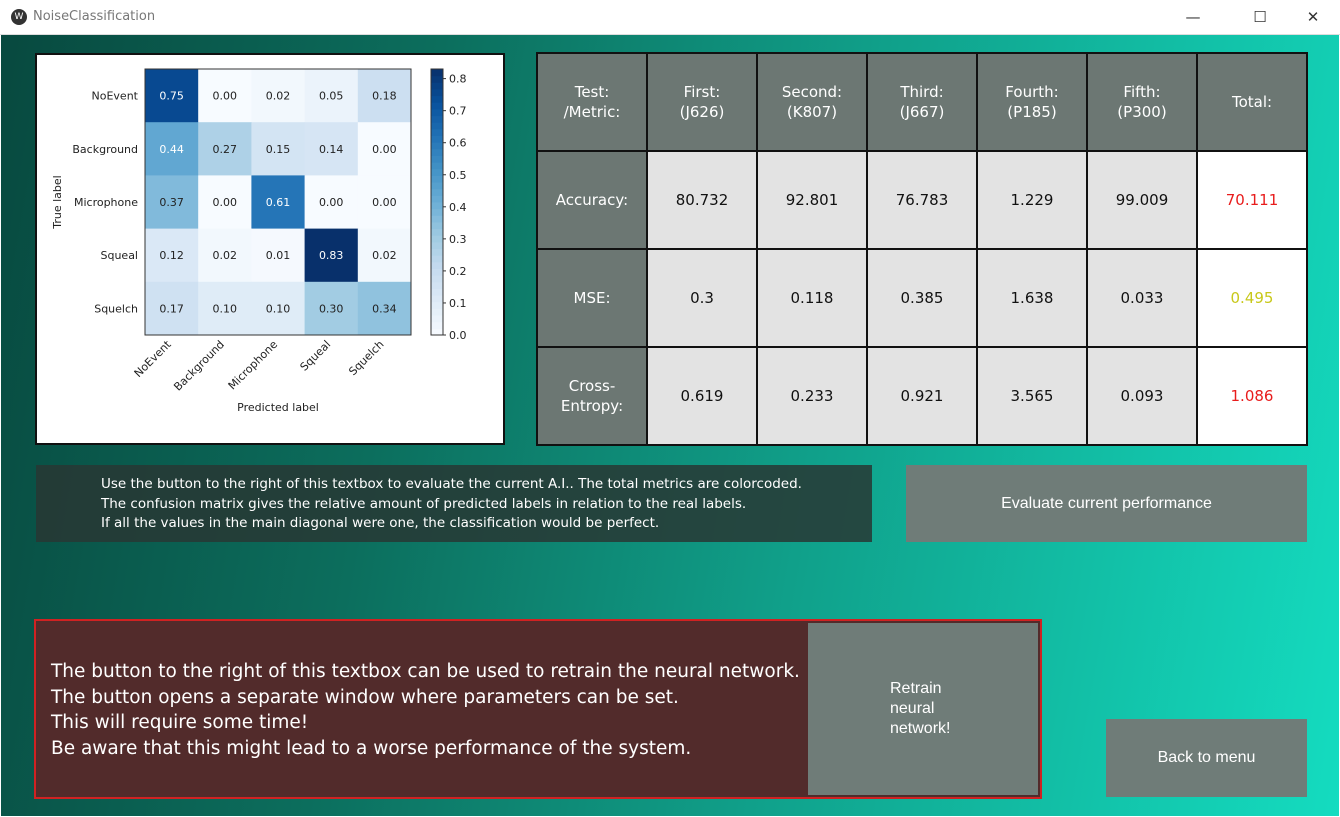 The image size is (1340, 817). What do you see at coordinates (1032, 200) in the screenshot?
I see `table-cell: 1.229` at bounding box center [1032, 200].